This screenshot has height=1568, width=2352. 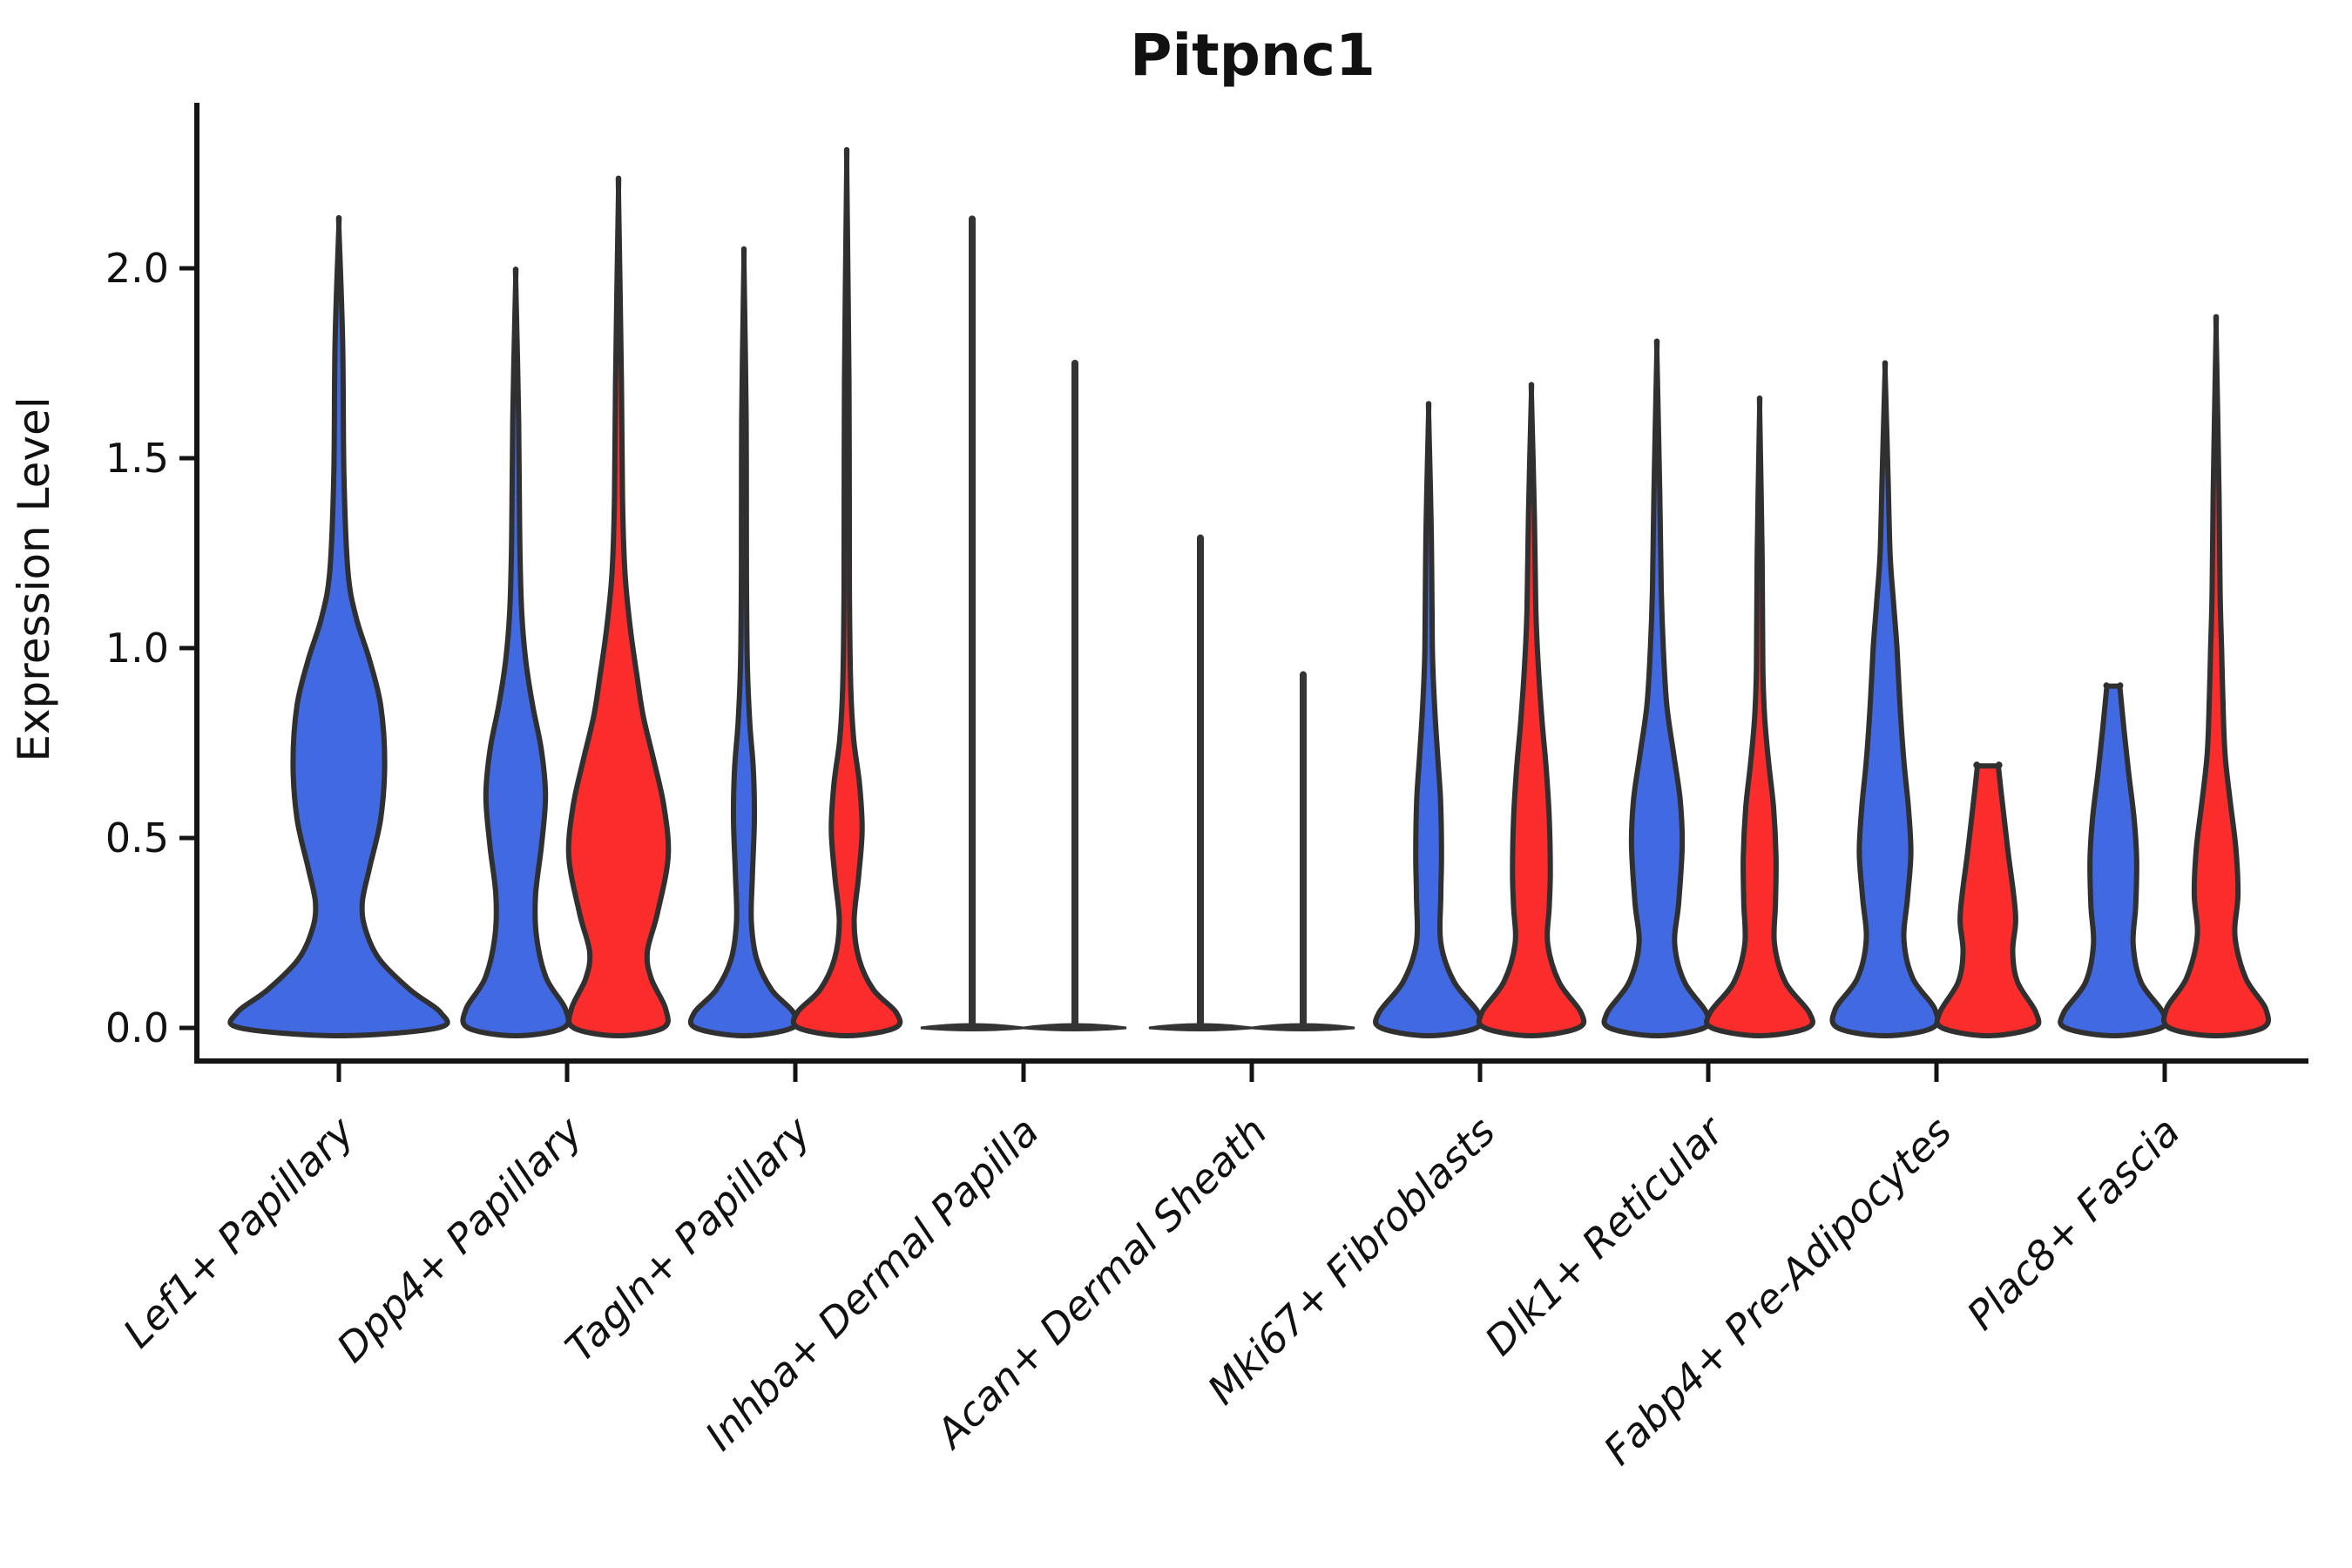 I want to click on y-axis-label: Expression Level, so click(x=34, y=578).